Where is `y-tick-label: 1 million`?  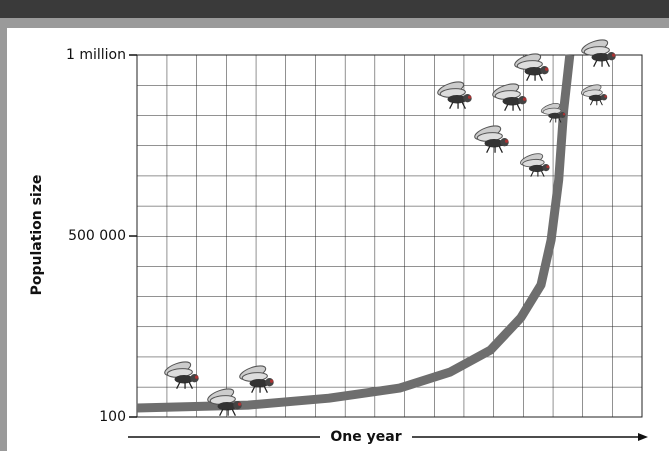
y-tick-label: 1 million is located at coordinates (96, 55).